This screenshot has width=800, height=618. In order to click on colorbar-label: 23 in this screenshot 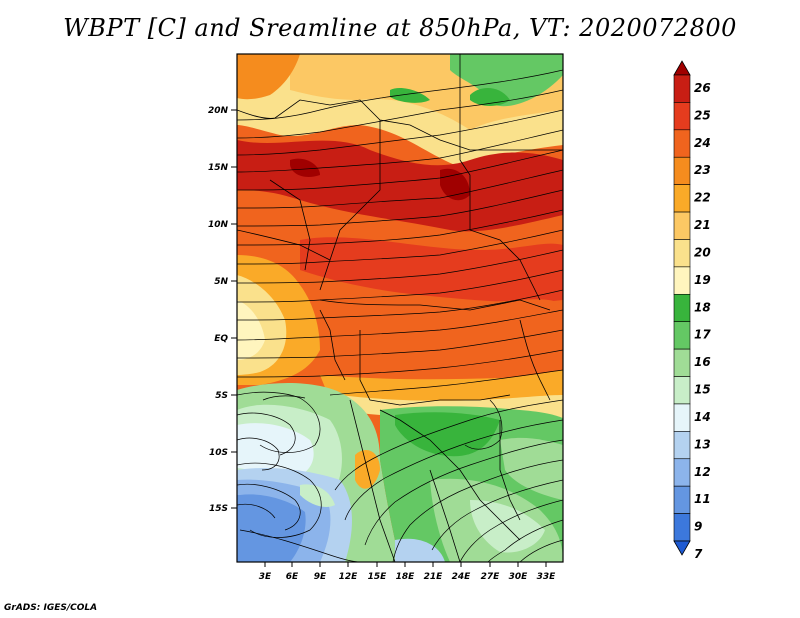, I will do `click(702, 170)`.